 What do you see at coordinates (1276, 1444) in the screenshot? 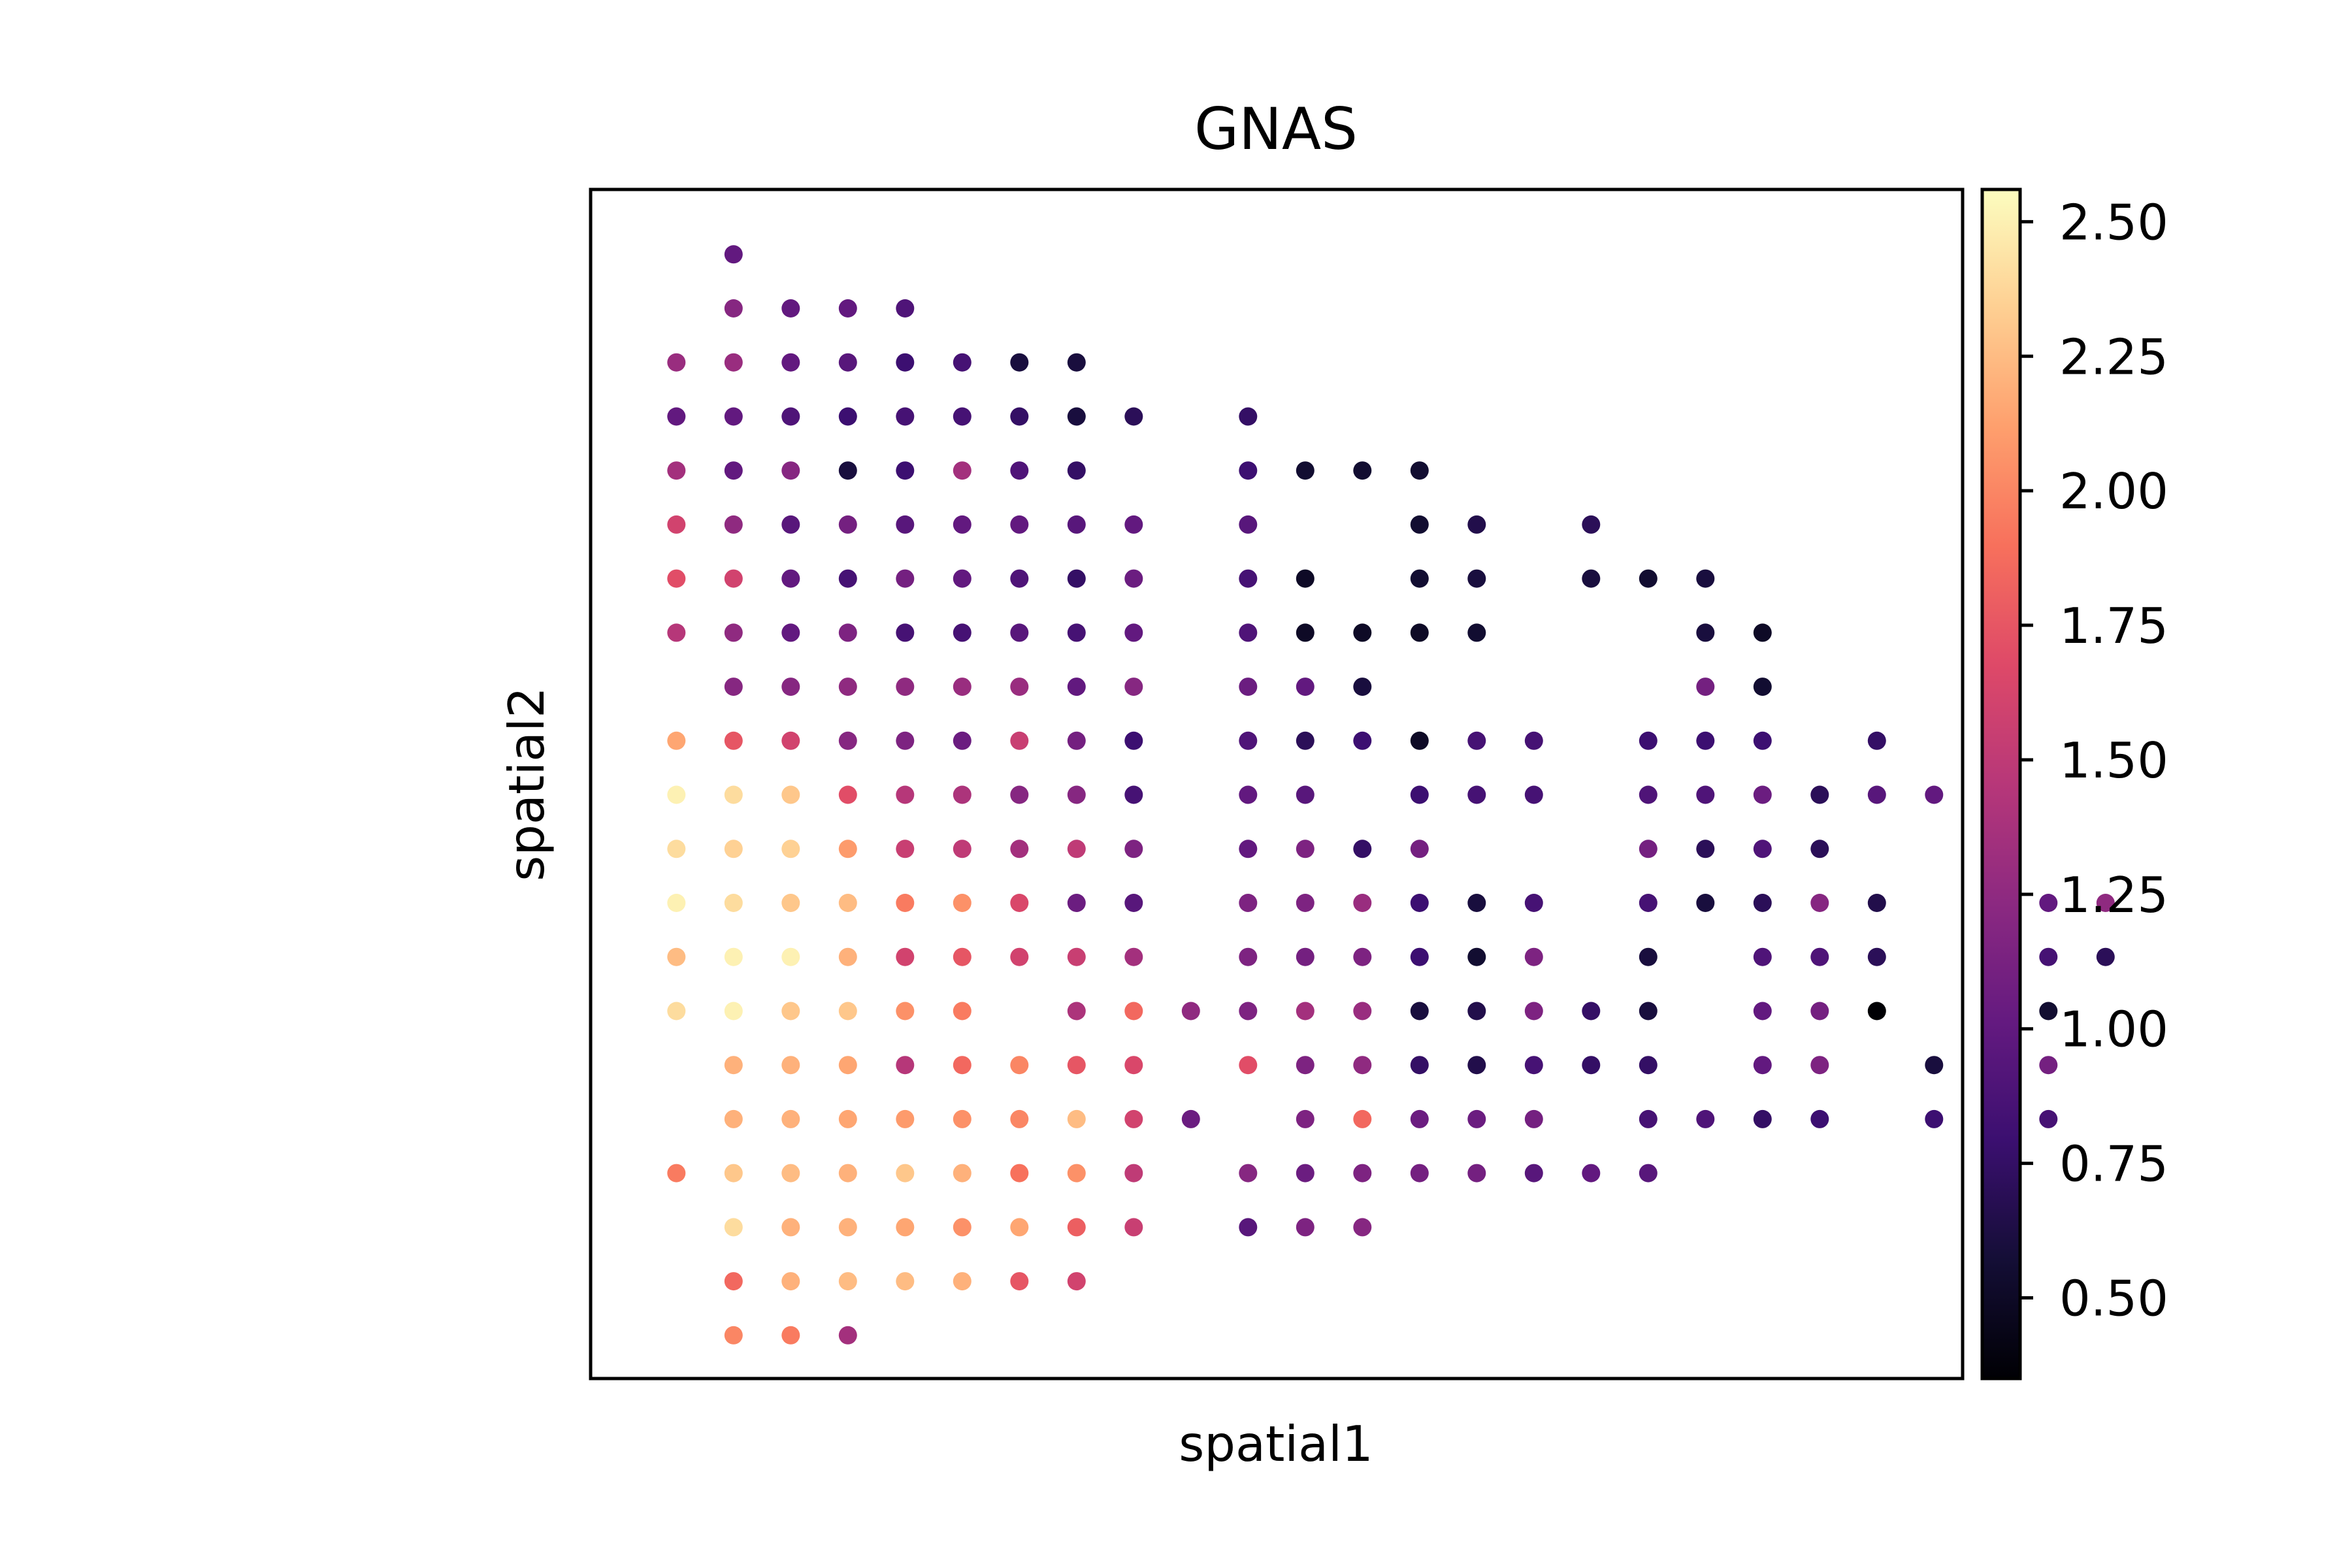
I see `x-axis-label: spatial1` at bounding box center [1276, 1444].